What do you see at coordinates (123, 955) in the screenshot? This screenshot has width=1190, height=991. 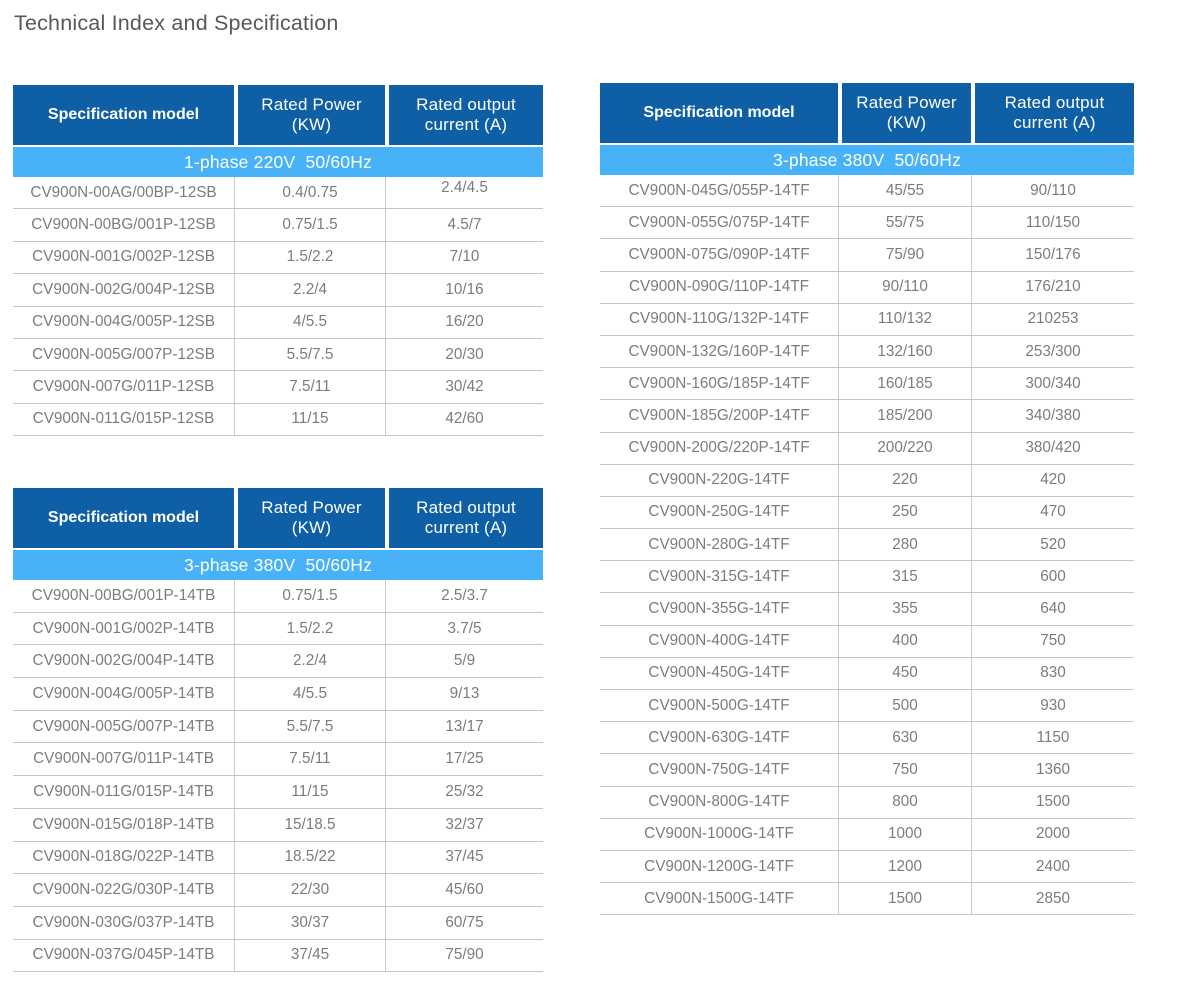 I see `model-cell: CV900N-037G/045P-14TB` at bounding box center [123, 955].